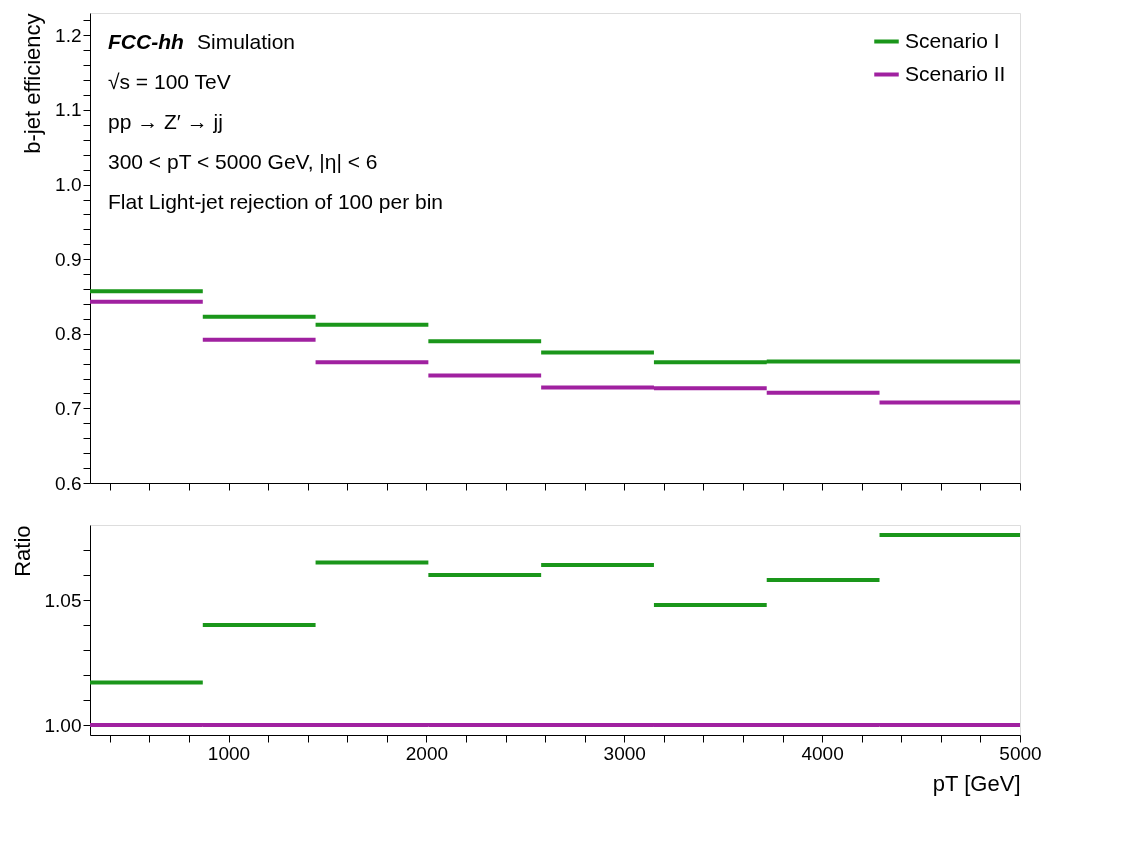  Describe the element at coordinates (952, 40) in the screenshot. I see `legend-label: Scenario I` at that location.